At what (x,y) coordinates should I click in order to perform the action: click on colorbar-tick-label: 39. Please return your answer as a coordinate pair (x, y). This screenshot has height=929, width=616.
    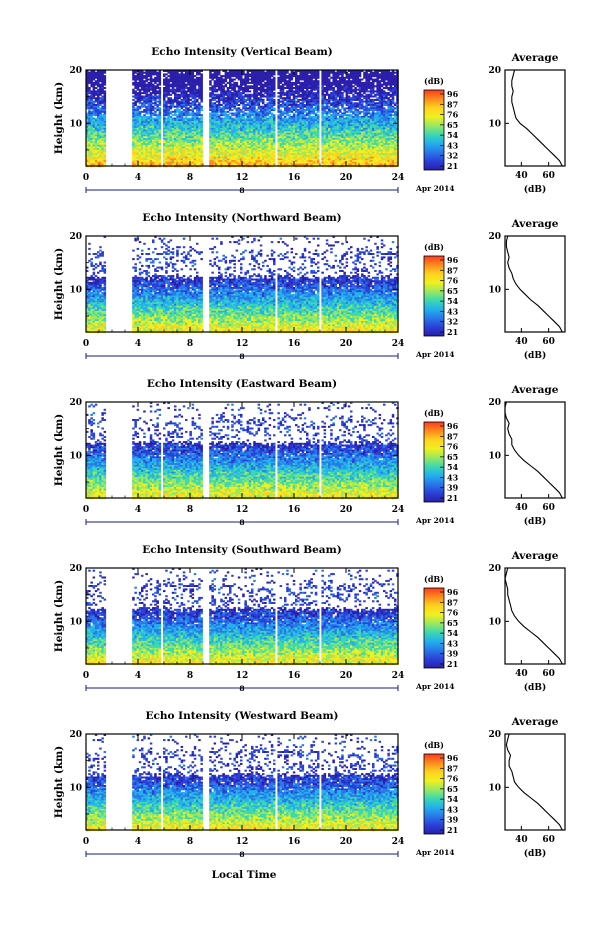
    Looking at the image, I should click on (453, 654).